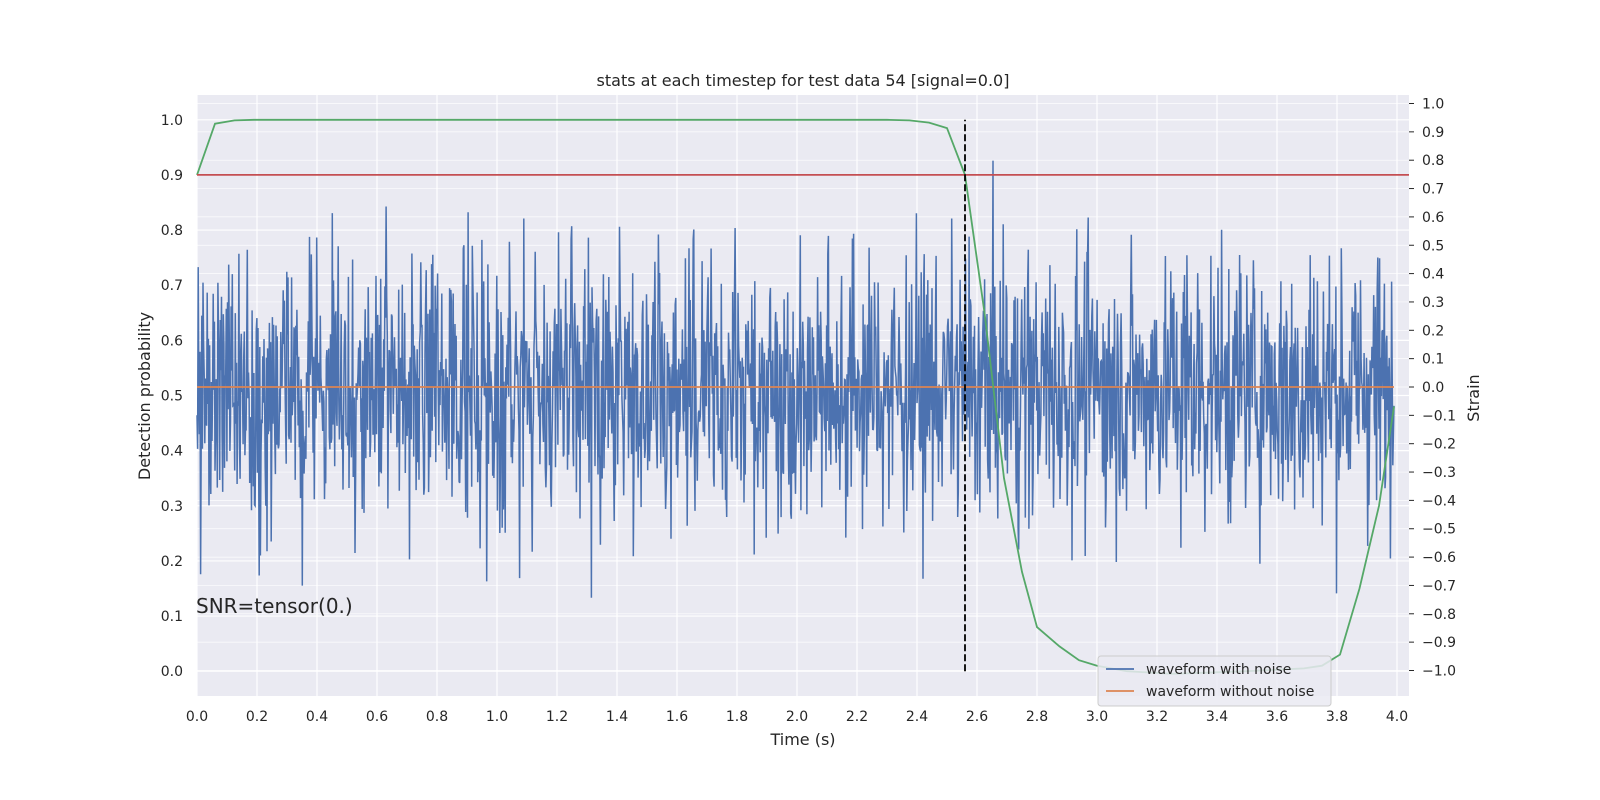 This screenshot has height=800, width=1600. Describe the element at coordinates (1037, 717) in the screenshot. I see `x-tick-label: 2.8` at that location.